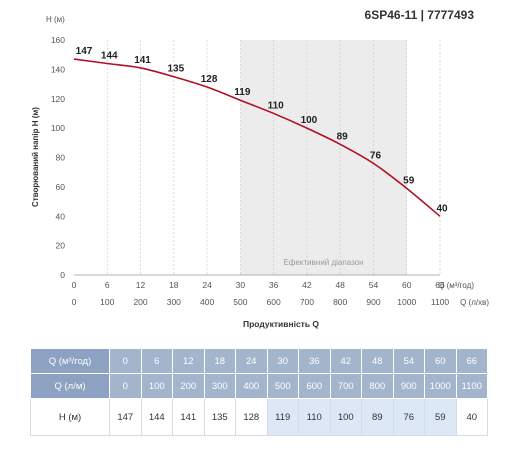  I want to click on y-tick-label: 20, so click(61, 246).